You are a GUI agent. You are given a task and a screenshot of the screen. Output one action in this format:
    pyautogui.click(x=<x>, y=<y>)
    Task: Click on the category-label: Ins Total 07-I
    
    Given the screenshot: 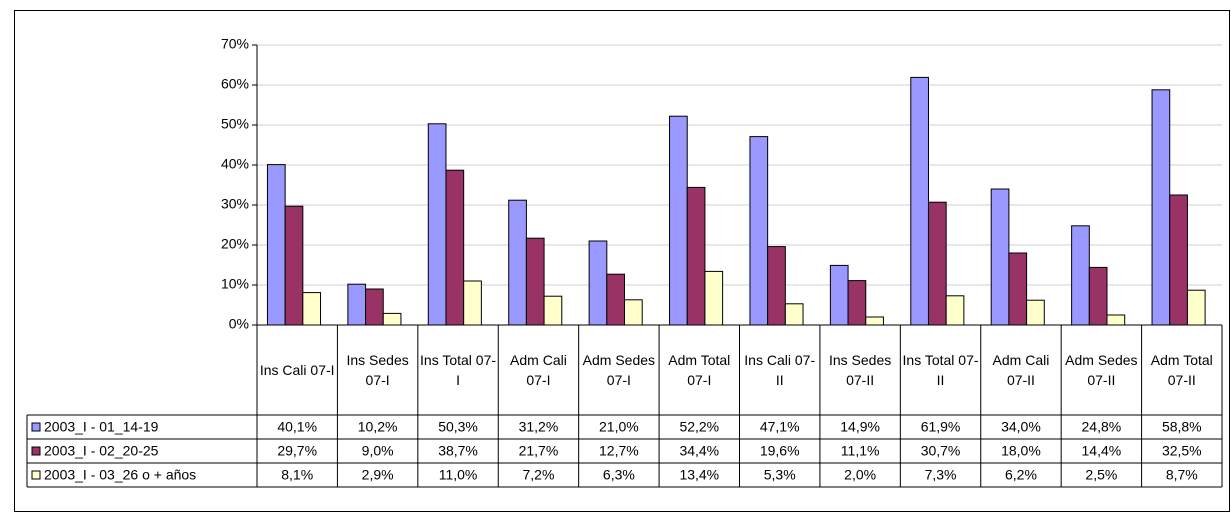 What is the action you would take?
    pyautogui.click(x=458, y=370)
    